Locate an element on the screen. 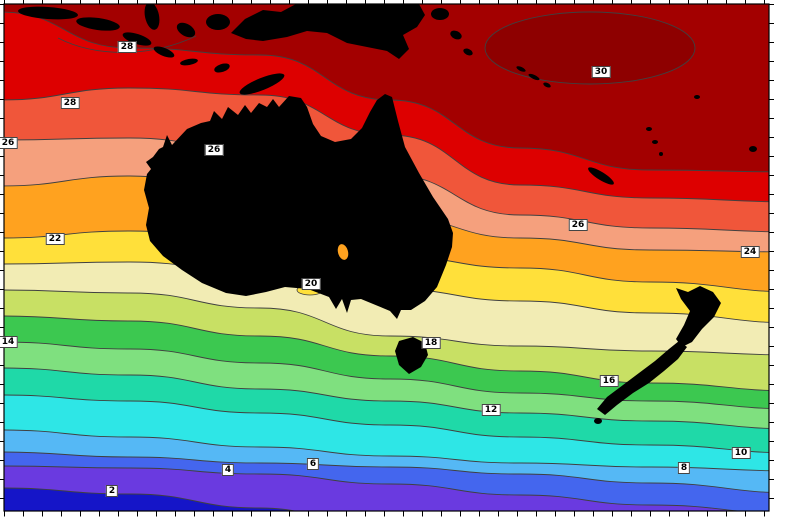  contour-label-8: 8 is located at coordinates (684, 468).